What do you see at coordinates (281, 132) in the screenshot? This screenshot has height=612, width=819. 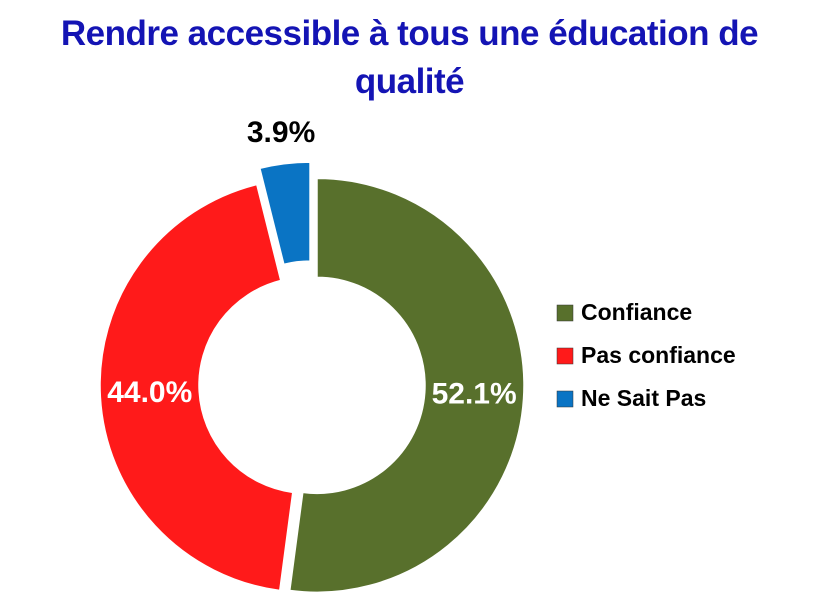 I see `data-label: 3.9%` at bounding box center [281, 132].